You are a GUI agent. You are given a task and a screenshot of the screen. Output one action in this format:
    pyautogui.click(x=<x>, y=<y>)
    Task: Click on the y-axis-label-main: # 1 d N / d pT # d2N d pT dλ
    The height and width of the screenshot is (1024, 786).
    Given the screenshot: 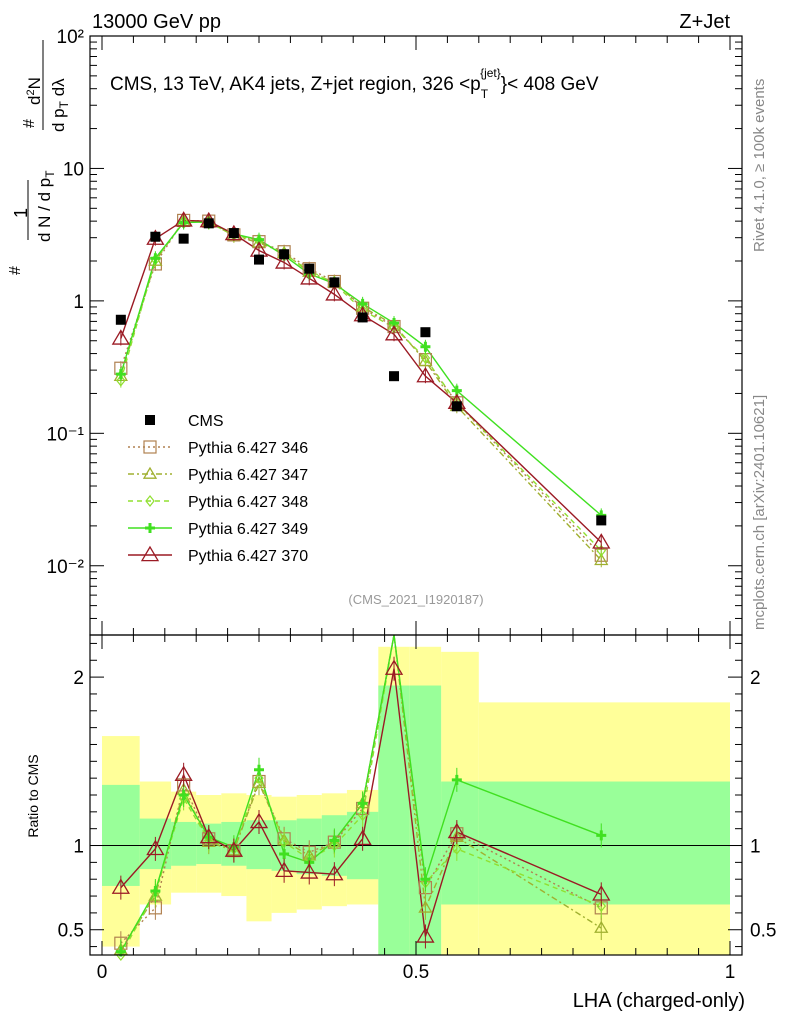 What is the action you would take?
    pyautogui.click(x=39, y=157)
    